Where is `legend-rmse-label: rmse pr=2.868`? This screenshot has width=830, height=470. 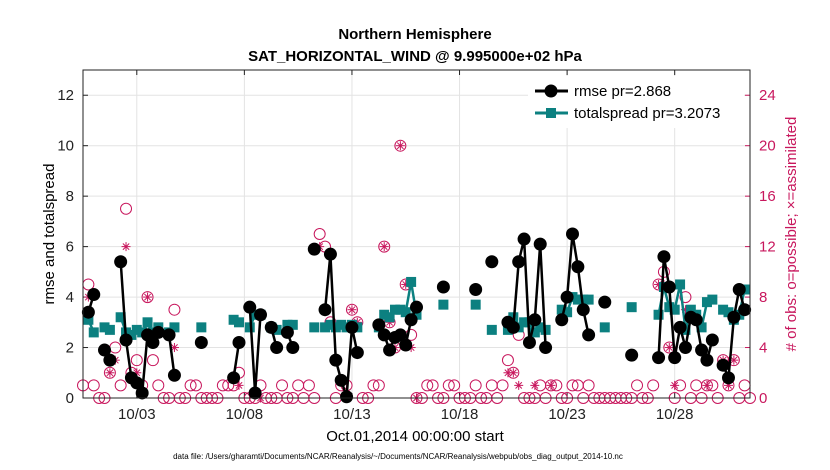 legend-rmse-label: rmse pr=2.868 is located at coordinates (622, 91).